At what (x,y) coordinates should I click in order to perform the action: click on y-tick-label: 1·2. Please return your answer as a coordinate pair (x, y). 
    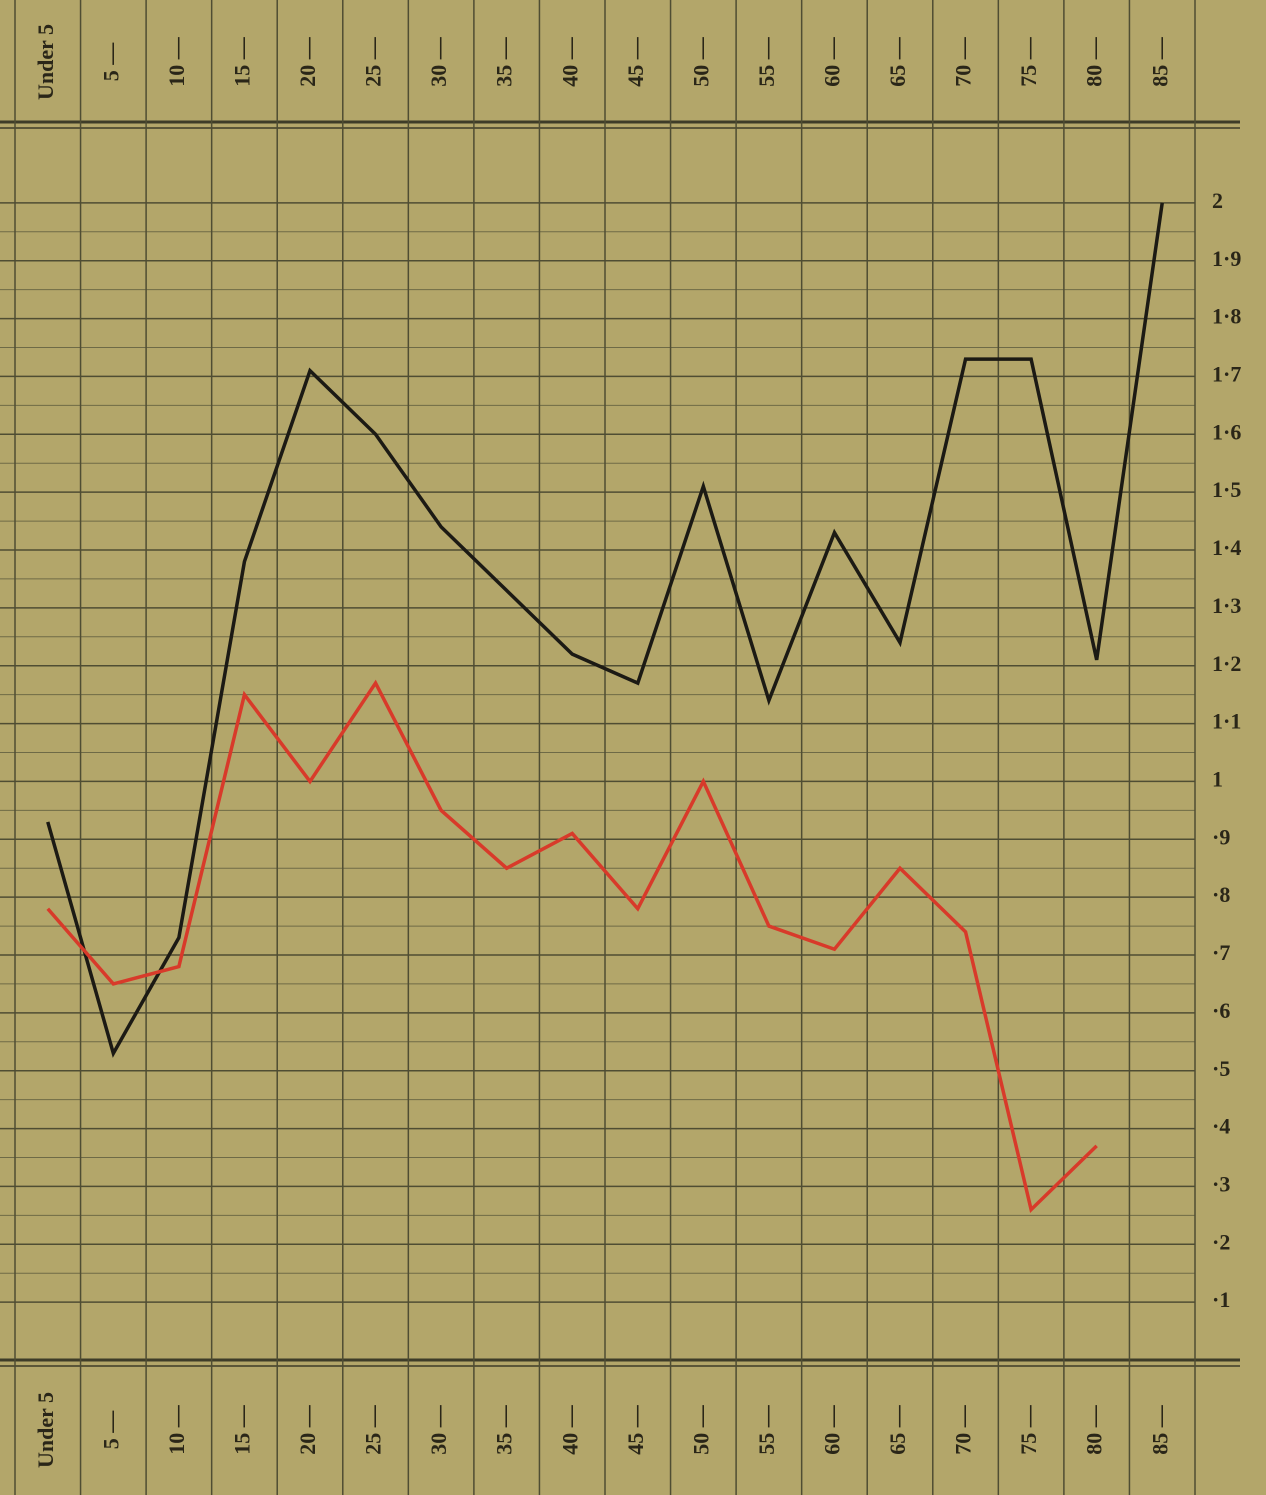
    Looking at the image, I should click on (1226, 663).